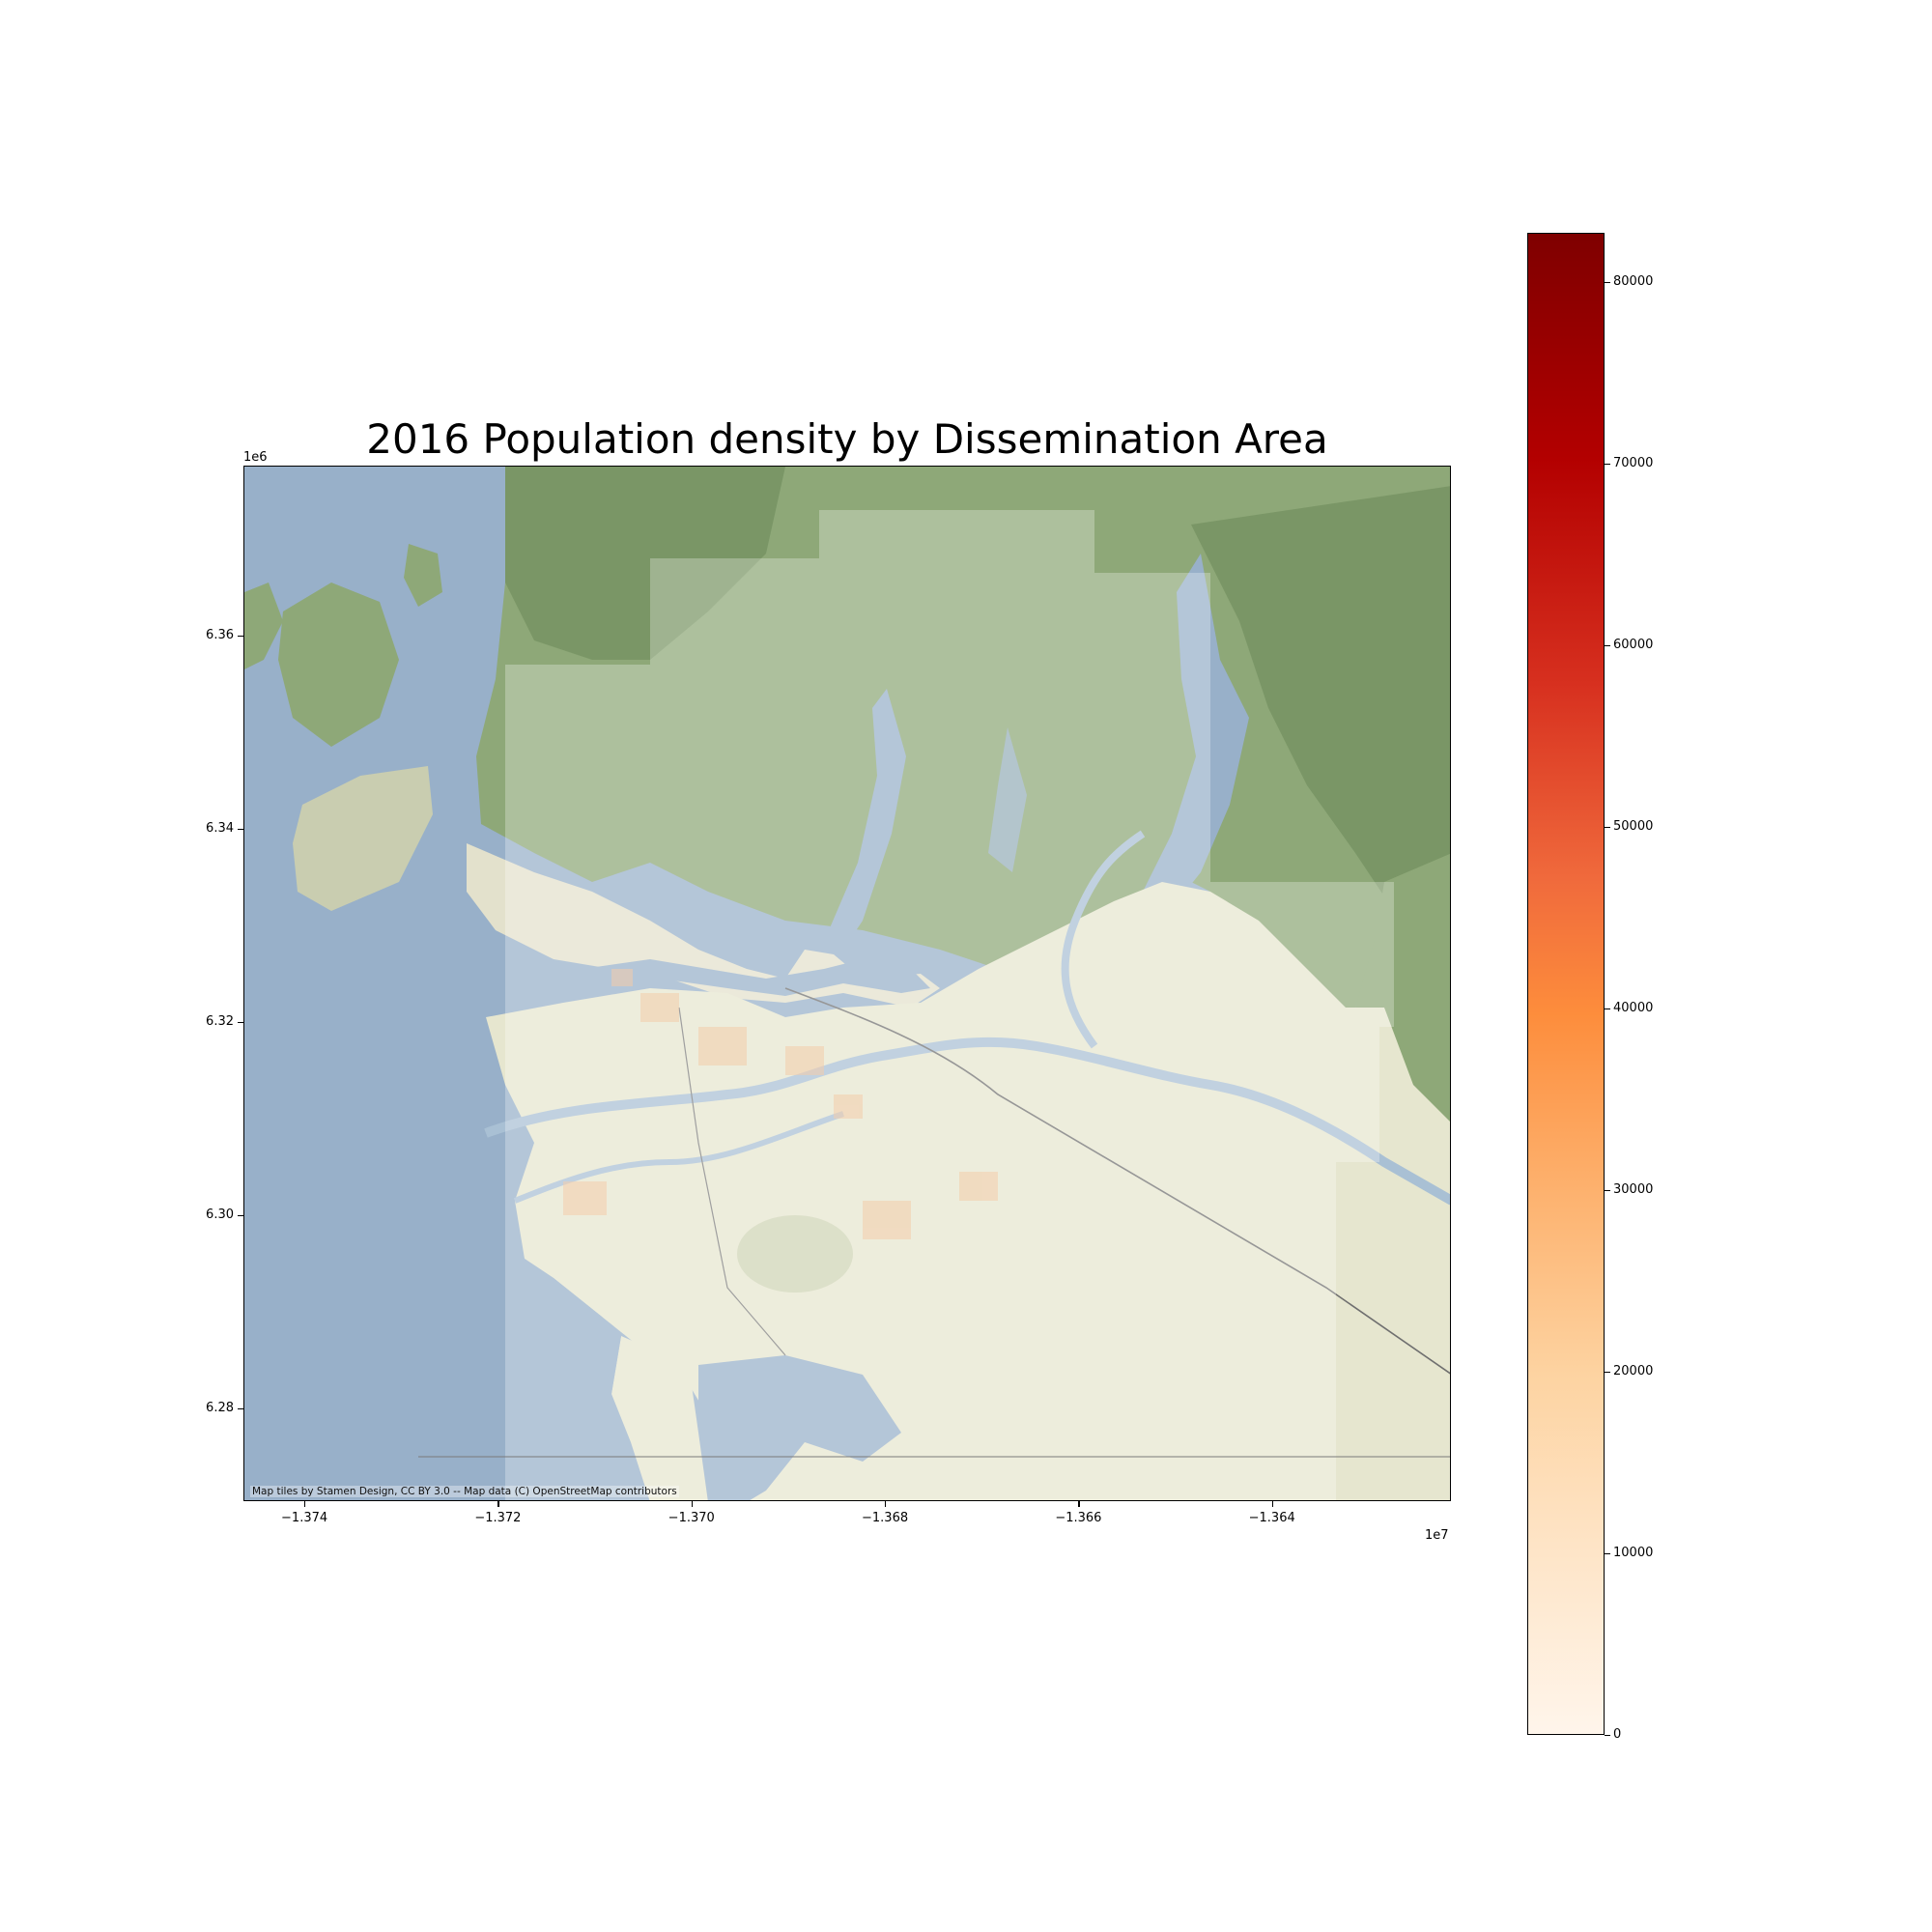  What do you see at coordinates (423, 575) in the screenshot?
I see `small-island` at bounding box center [423, 575].